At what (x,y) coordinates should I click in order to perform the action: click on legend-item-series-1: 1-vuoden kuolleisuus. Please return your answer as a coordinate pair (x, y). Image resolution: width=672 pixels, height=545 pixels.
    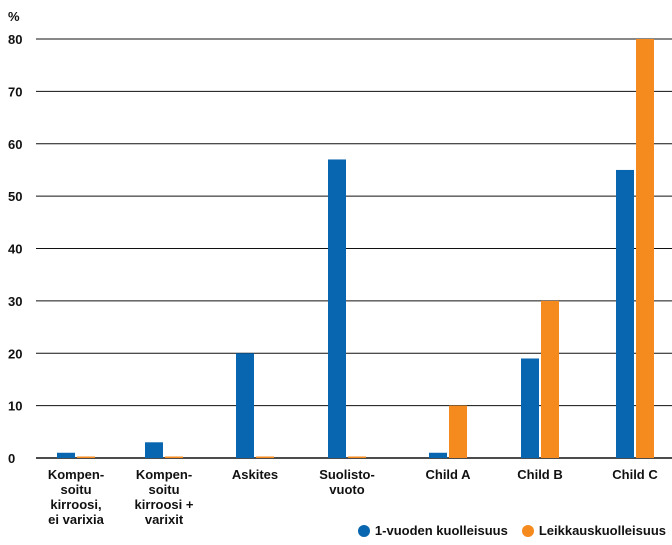
    Looking at the image, I should click on (432, 530).